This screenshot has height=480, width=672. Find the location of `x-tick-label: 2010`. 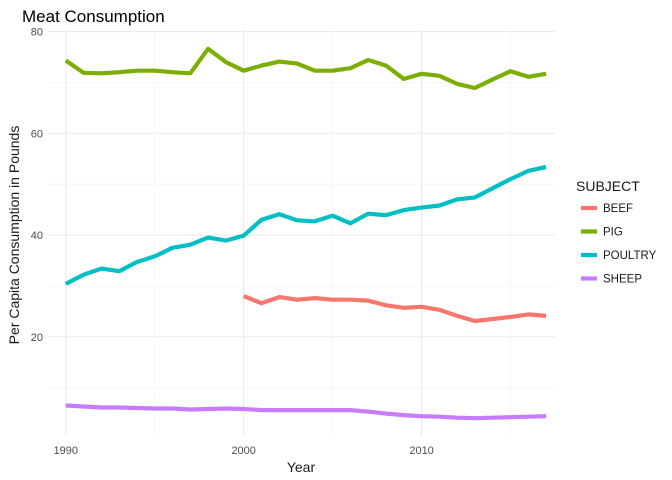

x-tick-label: 2010 is located at coordinates (421, 451).